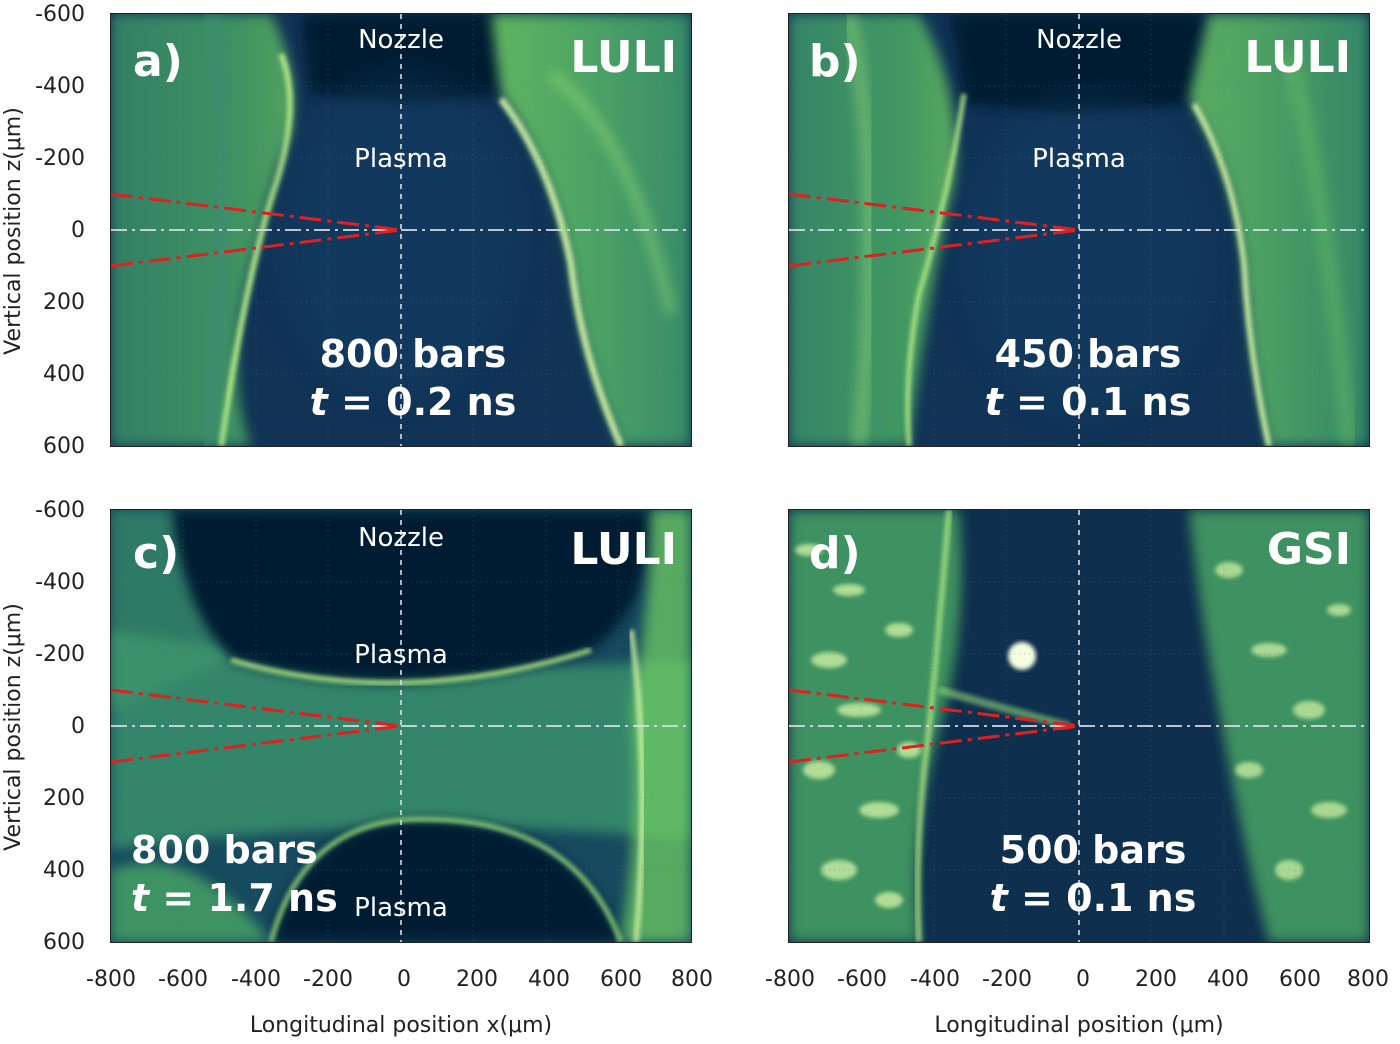 The image size is (1400, 1044). I want to click on y-axis-label-top: Vertical position z(μm), so click(13, 231).